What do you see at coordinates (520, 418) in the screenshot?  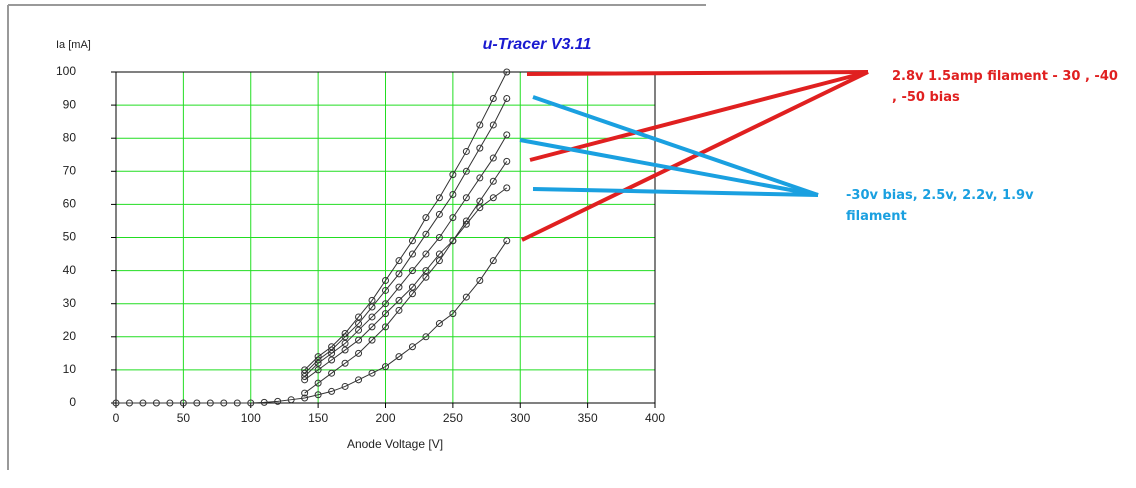 I see `x-tick-label: 300` at bounding box center [520, 418].